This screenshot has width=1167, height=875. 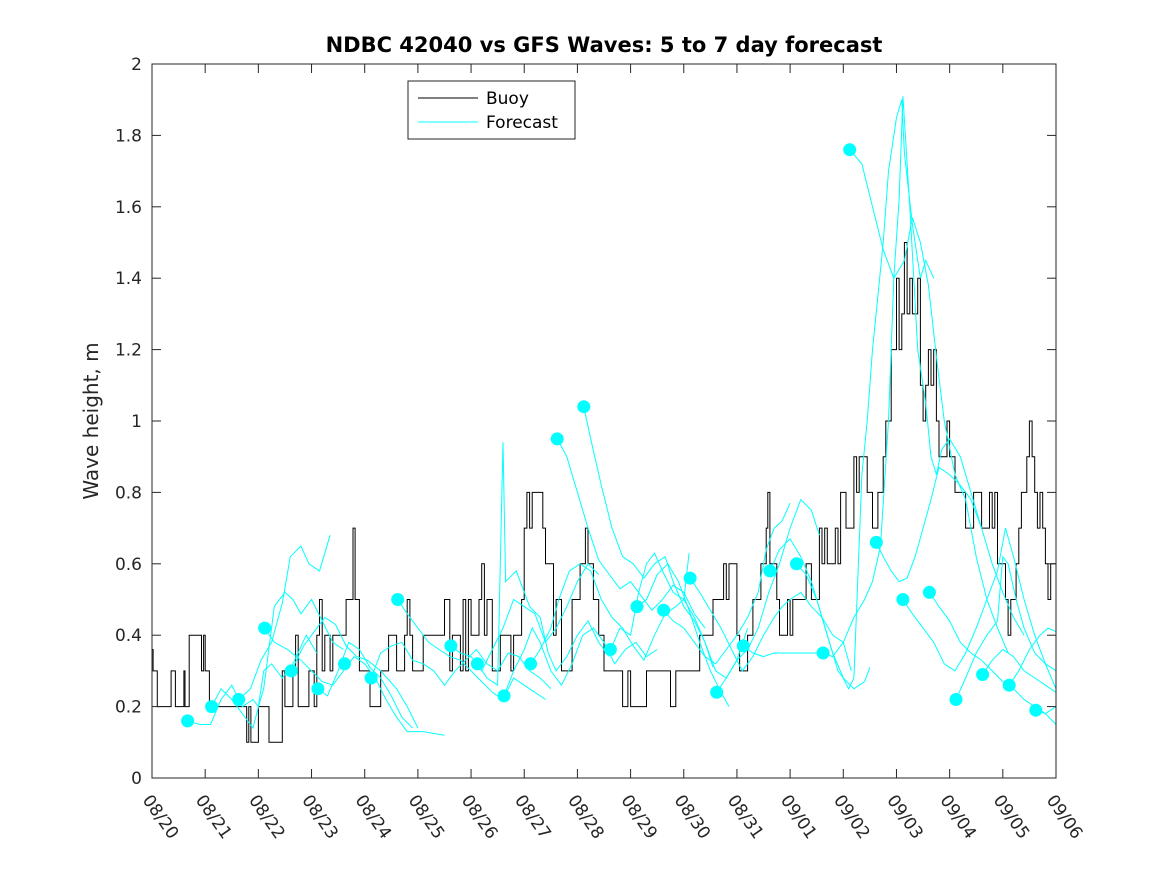 What do you see at coordinates (136, 779) in the screenshot?
I see `y-tick-label-0: 0` at bounding box center [136, 779].